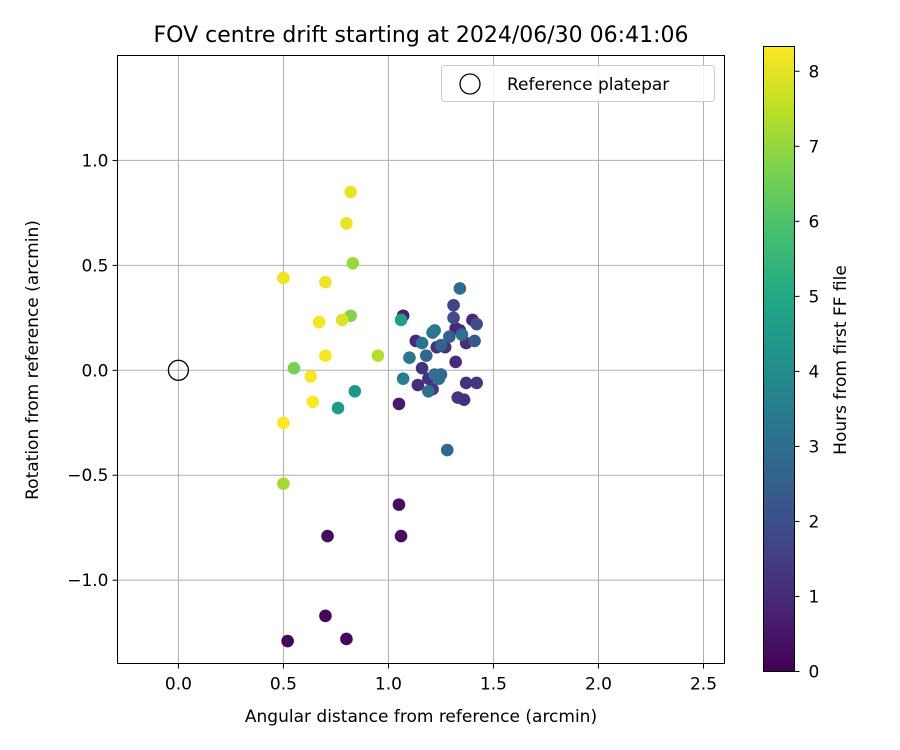  I want to click on x-axis-ticks: 0.0 0.5 1.0 1.5 2.0 2.5, so click(441, 679).